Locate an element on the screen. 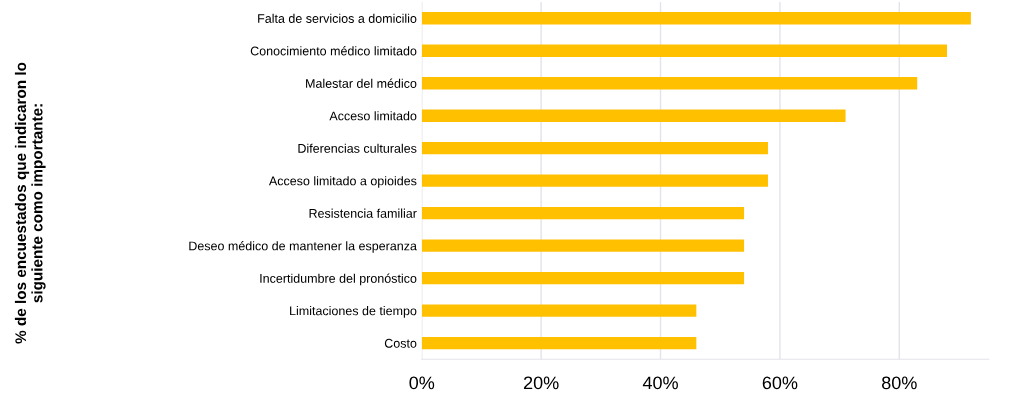 This screenshot has width=1009, height=406. x-tick-label: 60% is located at coordinates (780, 383).